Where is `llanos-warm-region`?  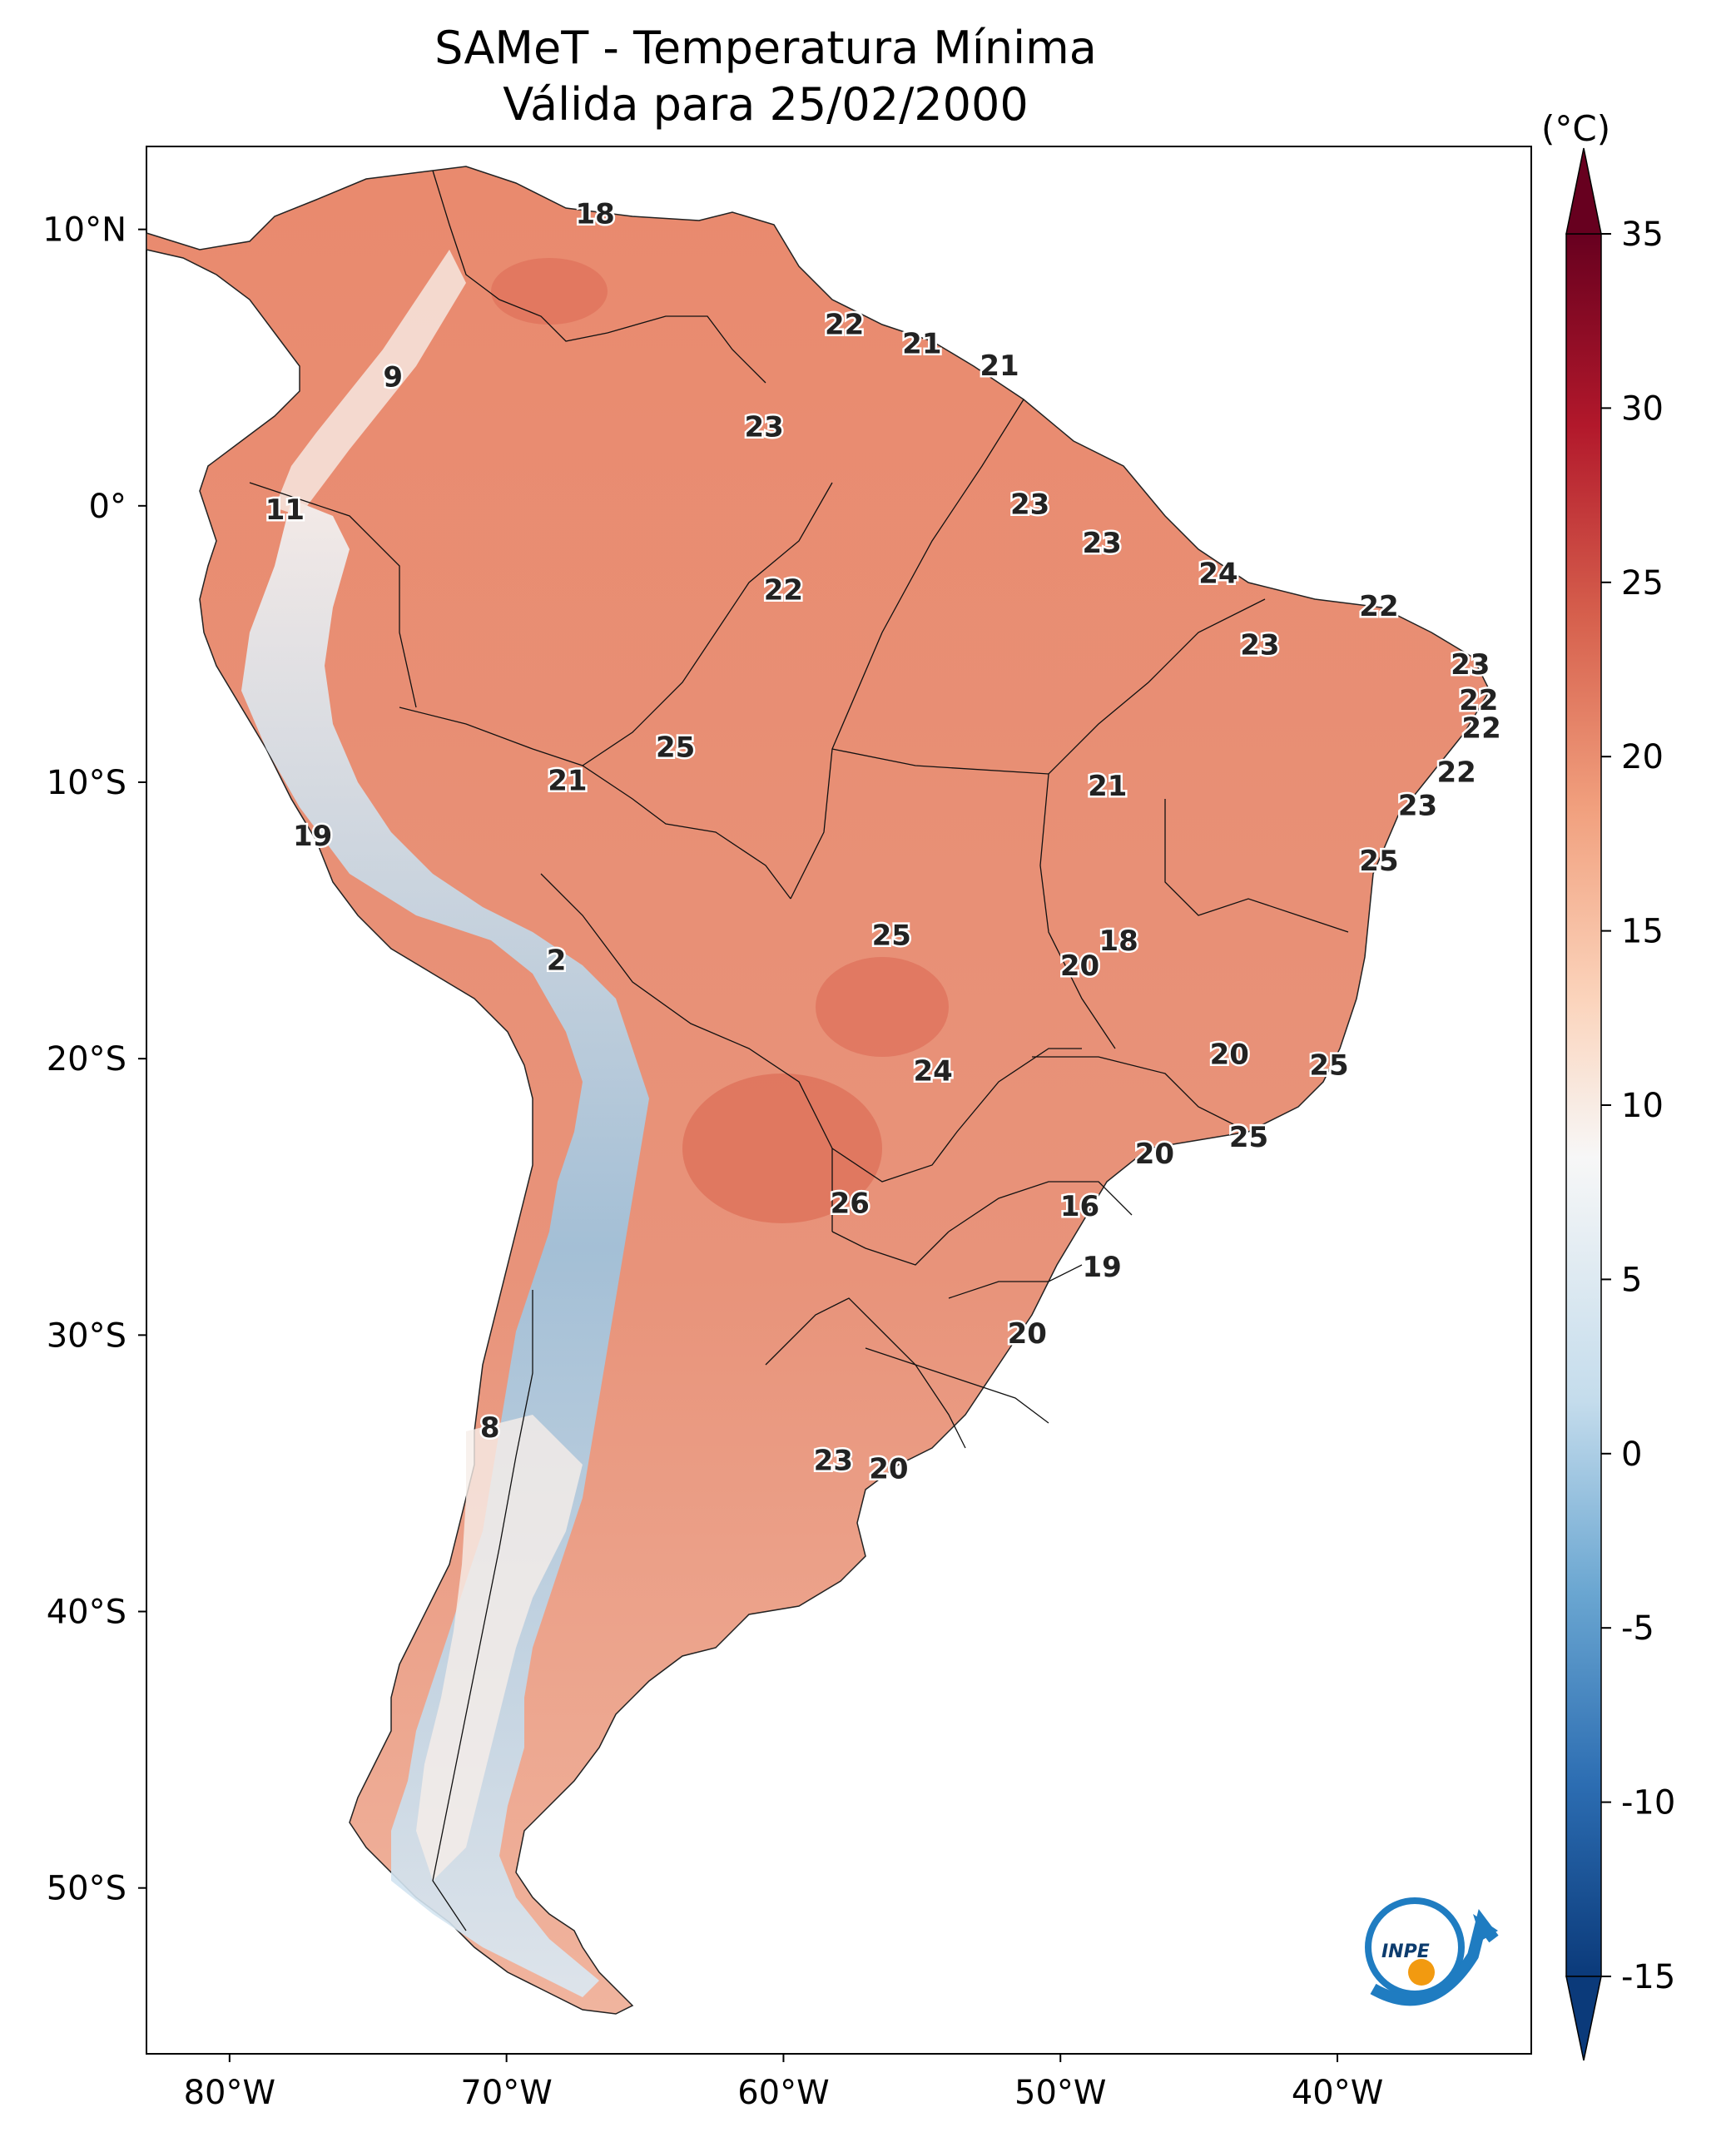 llanos-warm-region is located at coordinates (549, 291).